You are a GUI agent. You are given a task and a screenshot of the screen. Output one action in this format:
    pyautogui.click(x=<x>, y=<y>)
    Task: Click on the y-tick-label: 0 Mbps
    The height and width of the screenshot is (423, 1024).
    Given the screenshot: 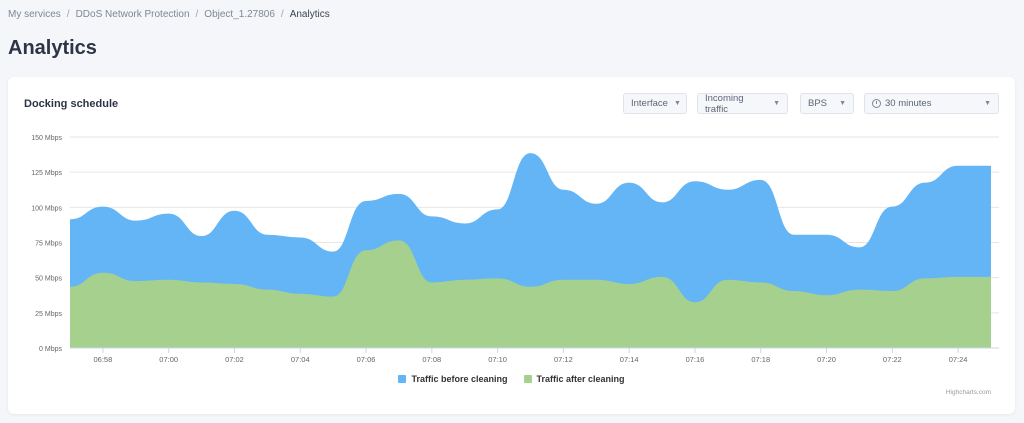 What is the action you would take?
    pyautogui.click(x=50, y=349)
    